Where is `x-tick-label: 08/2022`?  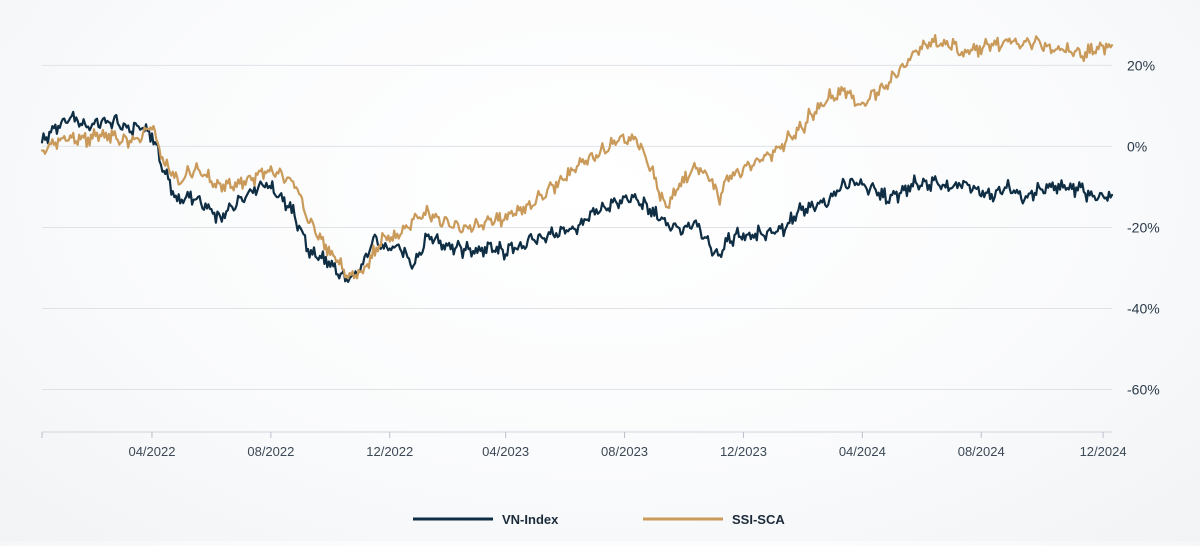
x-tick-label: 08/2022 is located at coordinates (270, 451).